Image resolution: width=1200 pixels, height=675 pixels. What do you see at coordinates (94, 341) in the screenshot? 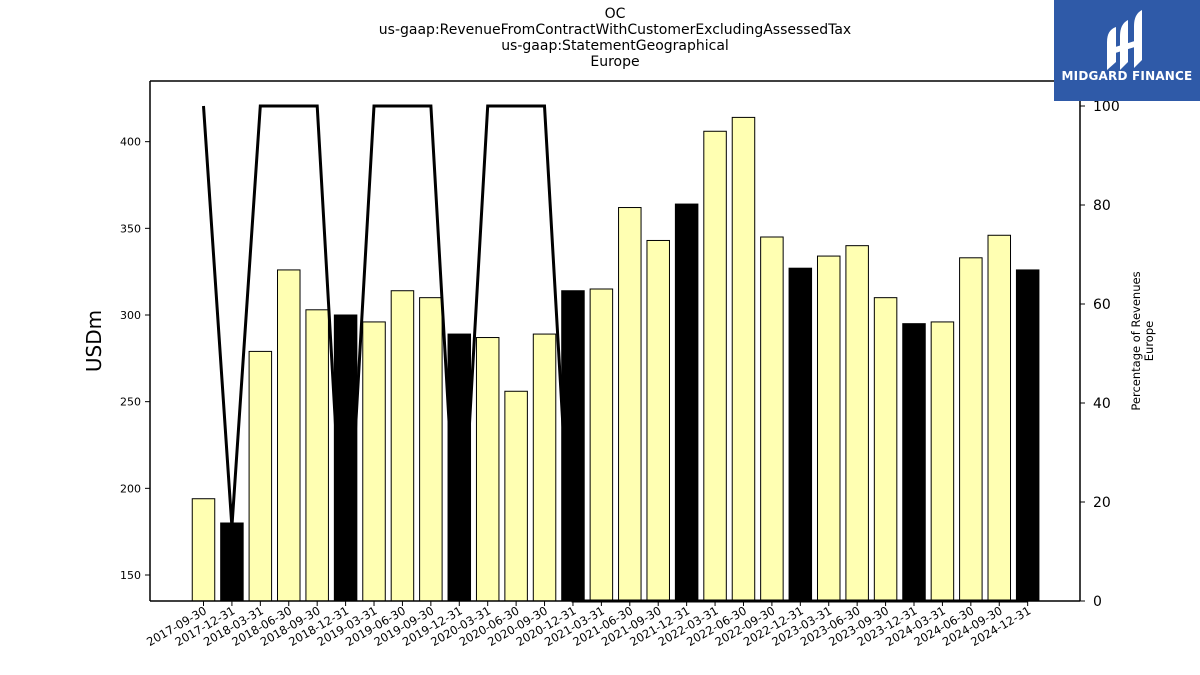
I see `y-axis-label: USDm` at bounding box center [94, 341].